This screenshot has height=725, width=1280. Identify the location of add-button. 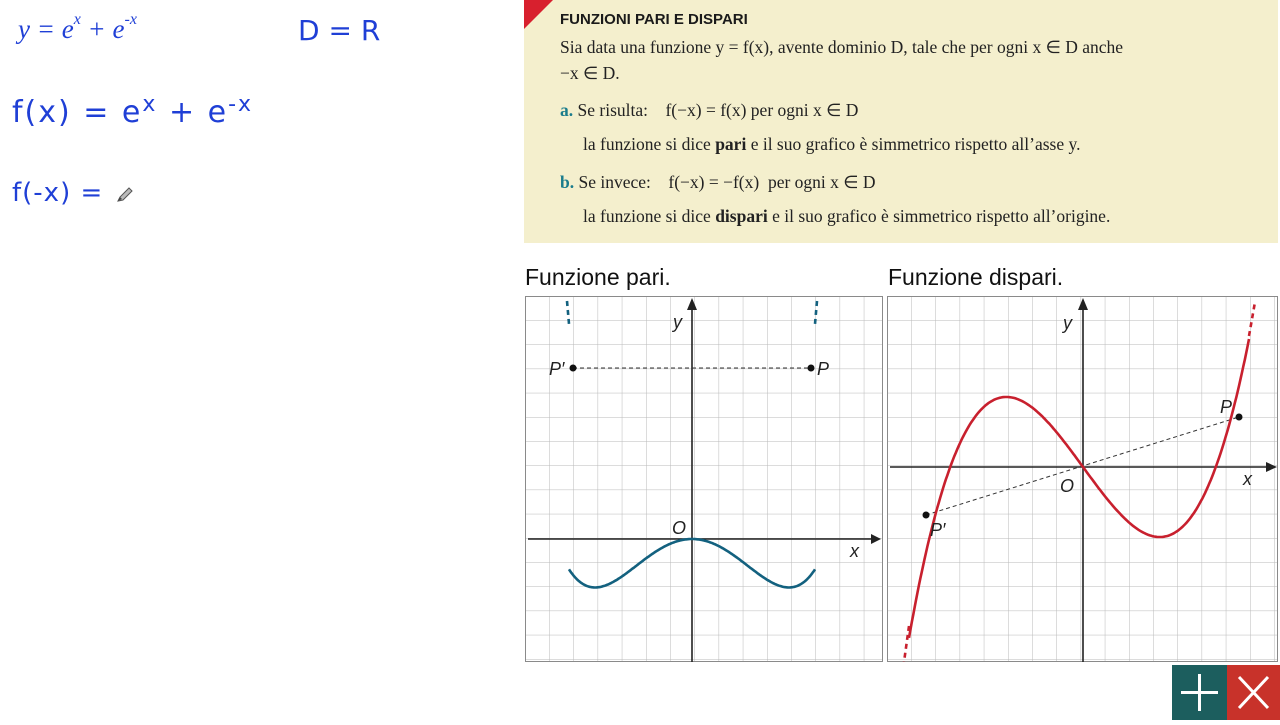
(1199, 692).